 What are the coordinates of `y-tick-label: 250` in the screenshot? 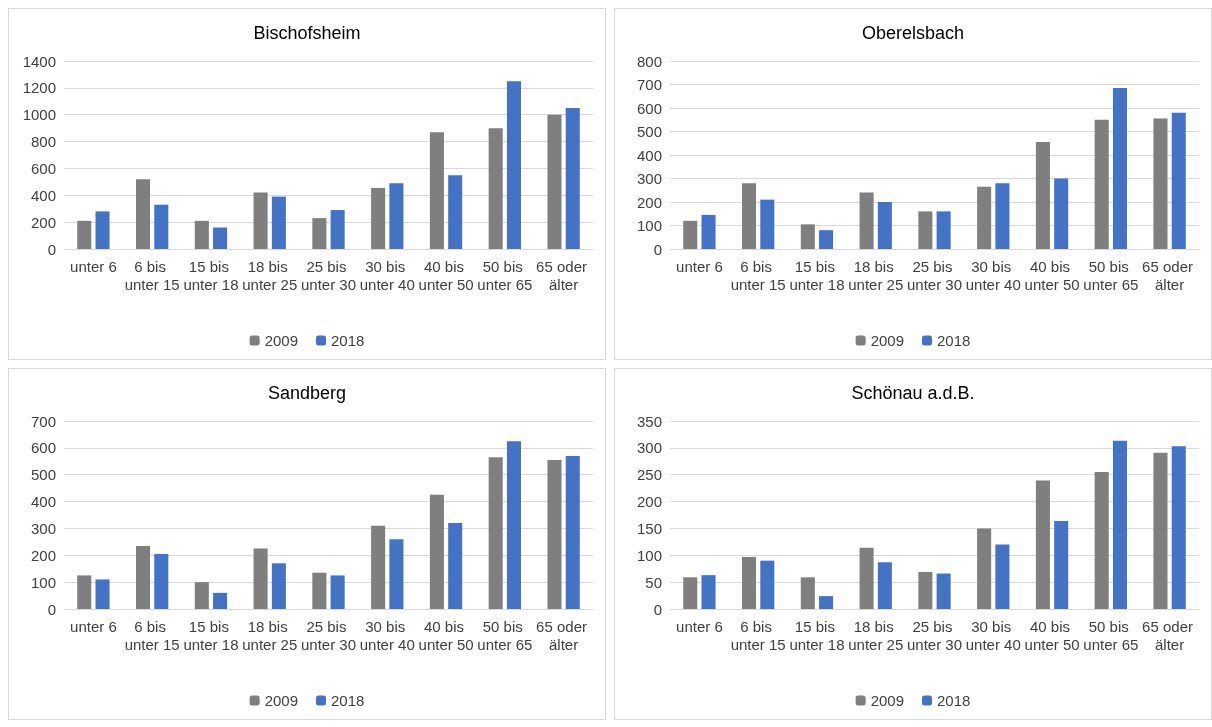 It's located at (649, 475).